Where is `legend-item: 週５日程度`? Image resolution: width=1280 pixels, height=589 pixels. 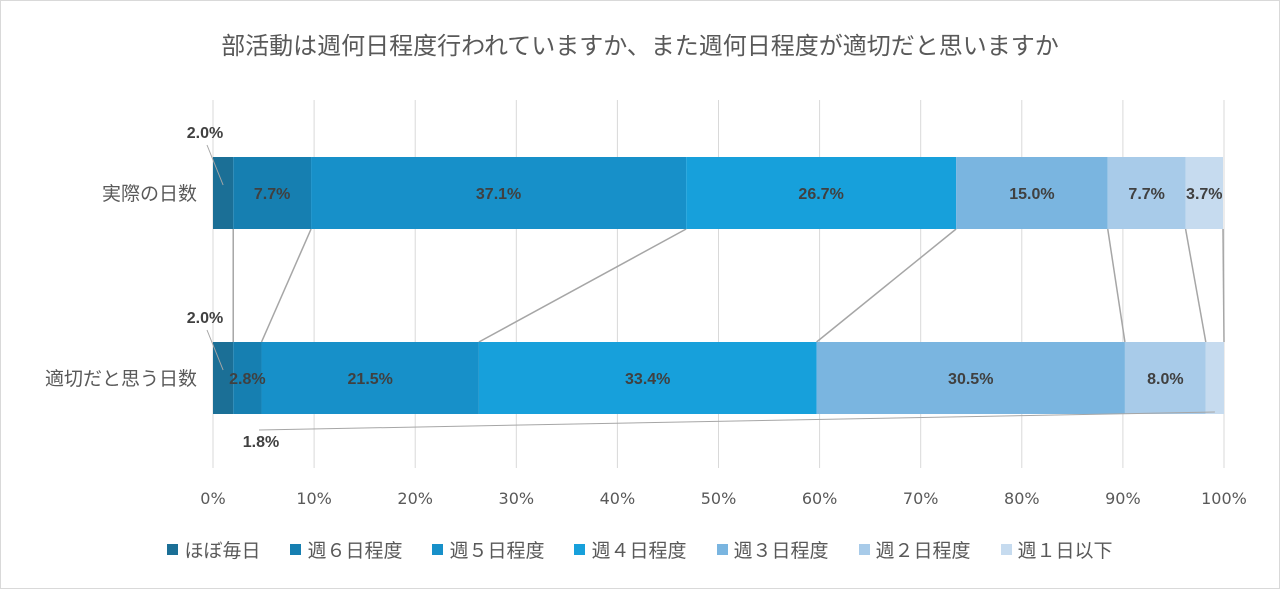 legend-item: 週５日程度 is located at coordinates (488, 549).